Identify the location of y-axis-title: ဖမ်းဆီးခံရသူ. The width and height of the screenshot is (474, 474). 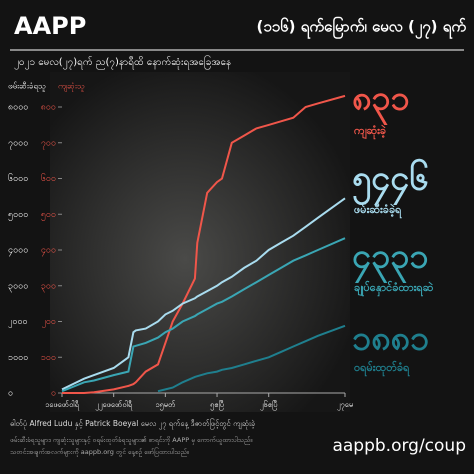
(27, 87).